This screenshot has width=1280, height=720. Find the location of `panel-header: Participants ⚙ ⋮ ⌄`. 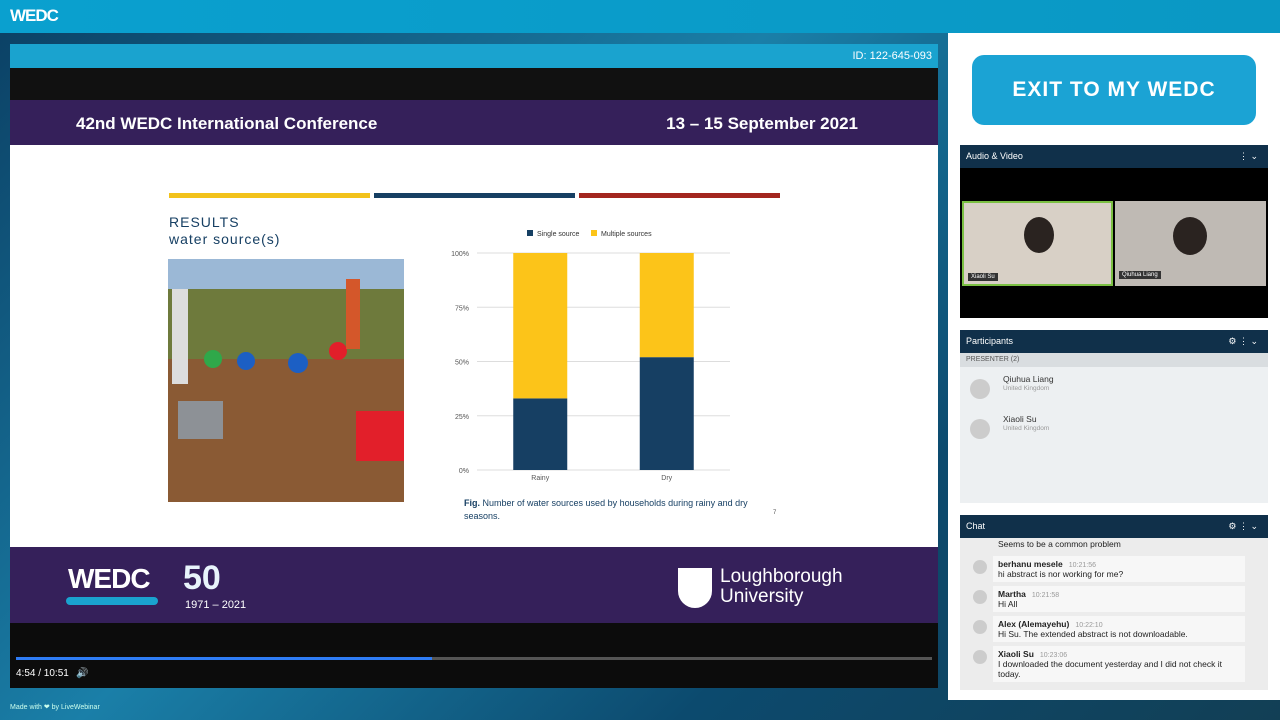

panel-header: Participants ⚙ ⋮ ⌄ is located at coordinates (1114, 341).